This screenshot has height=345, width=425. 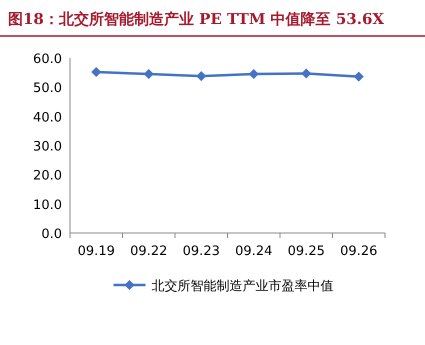 What do you see at coordinates (359, 251) in the screenshot?
I see `x-tick-label: 09.26` at bounding box center [359, 251].